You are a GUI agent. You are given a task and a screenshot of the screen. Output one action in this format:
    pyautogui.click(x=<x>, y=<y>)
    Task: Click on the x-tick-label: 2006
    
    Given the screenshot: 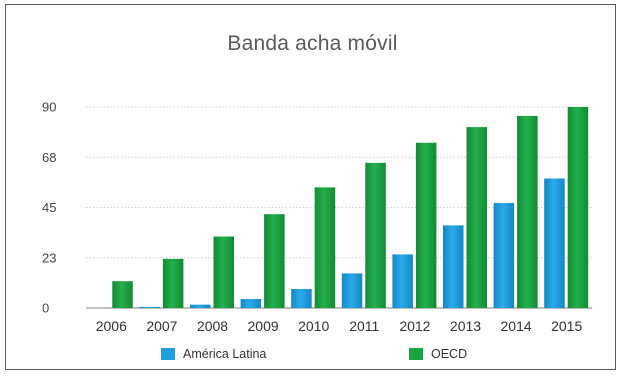 What is the action you would take?
    pyautogui.click(x=111, y=326)
    